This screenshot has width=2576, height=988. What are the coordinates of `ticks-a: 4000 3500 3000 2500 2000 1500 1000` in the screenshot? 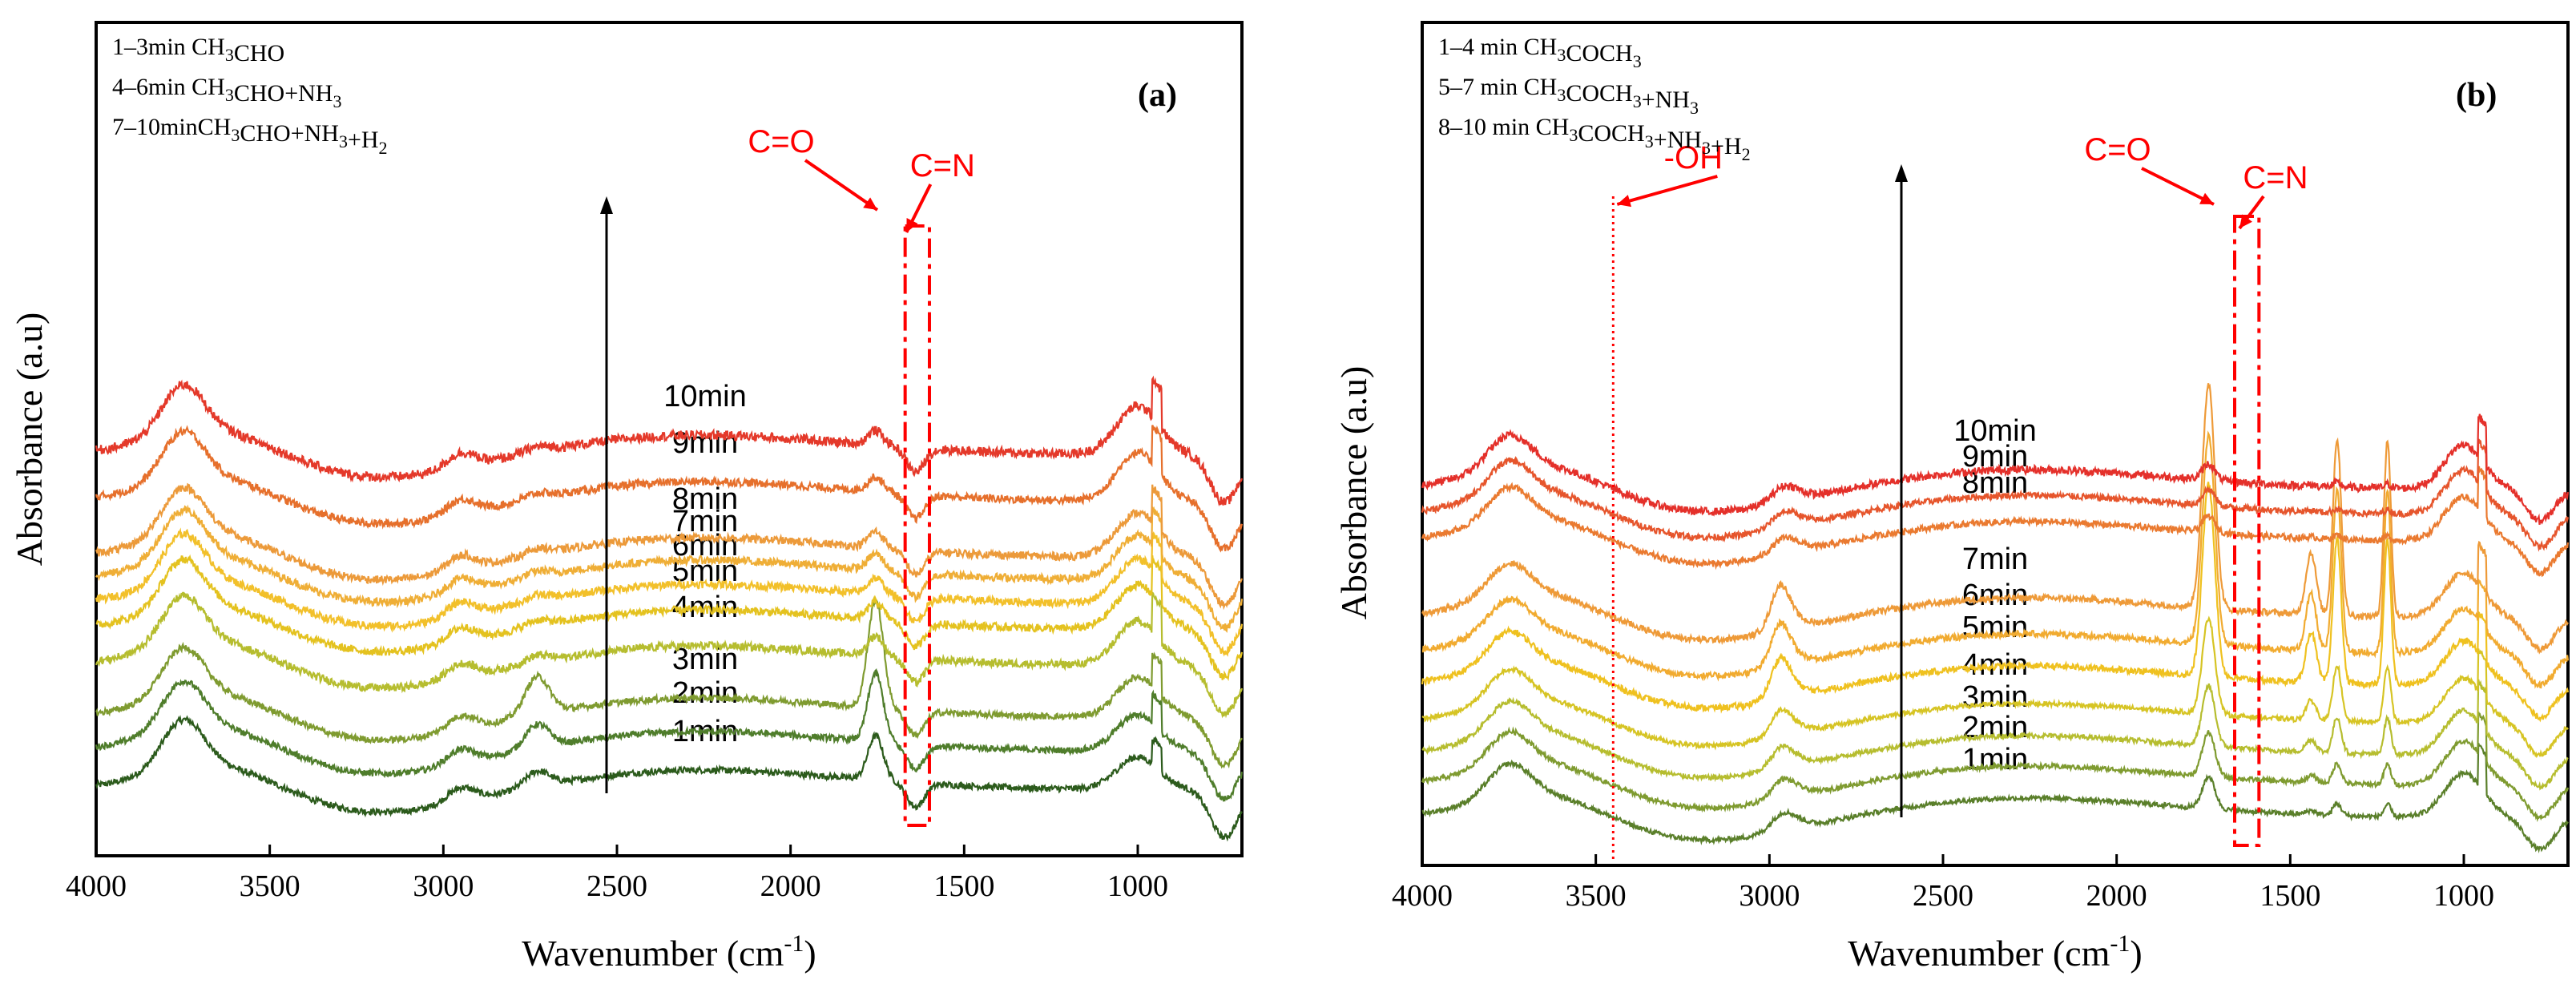 It's located at (617, 874).